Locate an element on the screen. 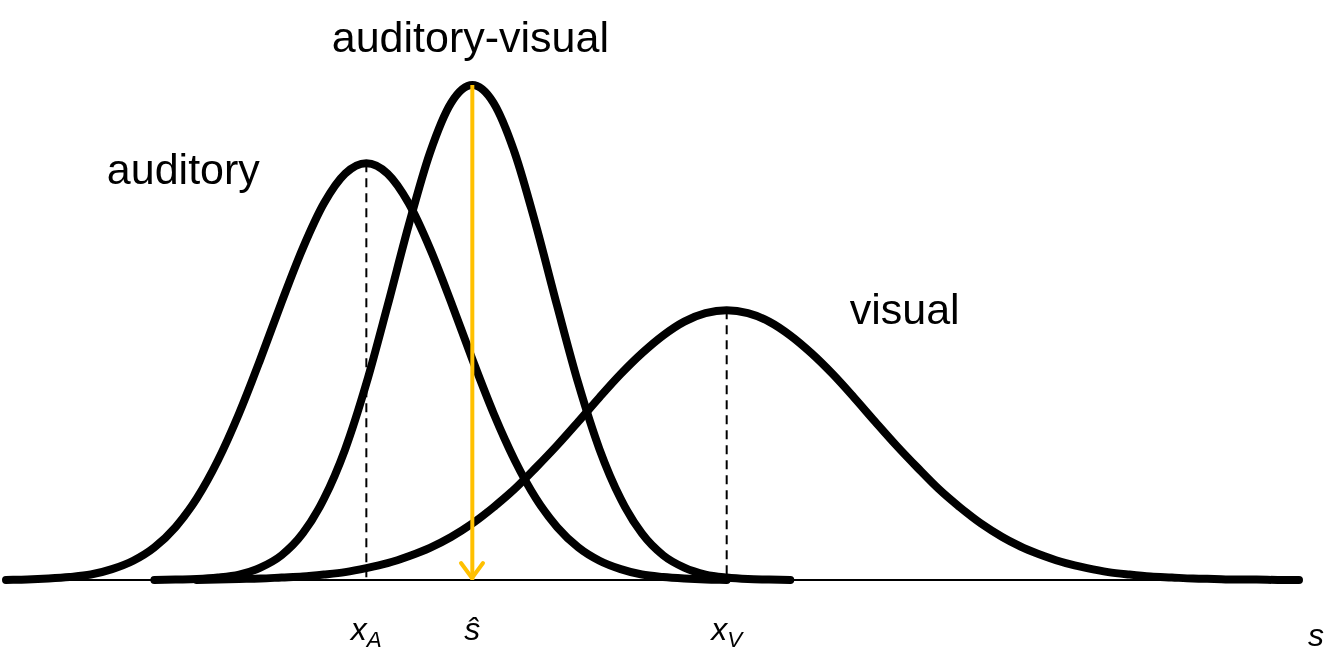 Image resolution: width=1329 pixels, height=652 pixels. x-tick-label: ŝ is located at coordinates (472, 629).